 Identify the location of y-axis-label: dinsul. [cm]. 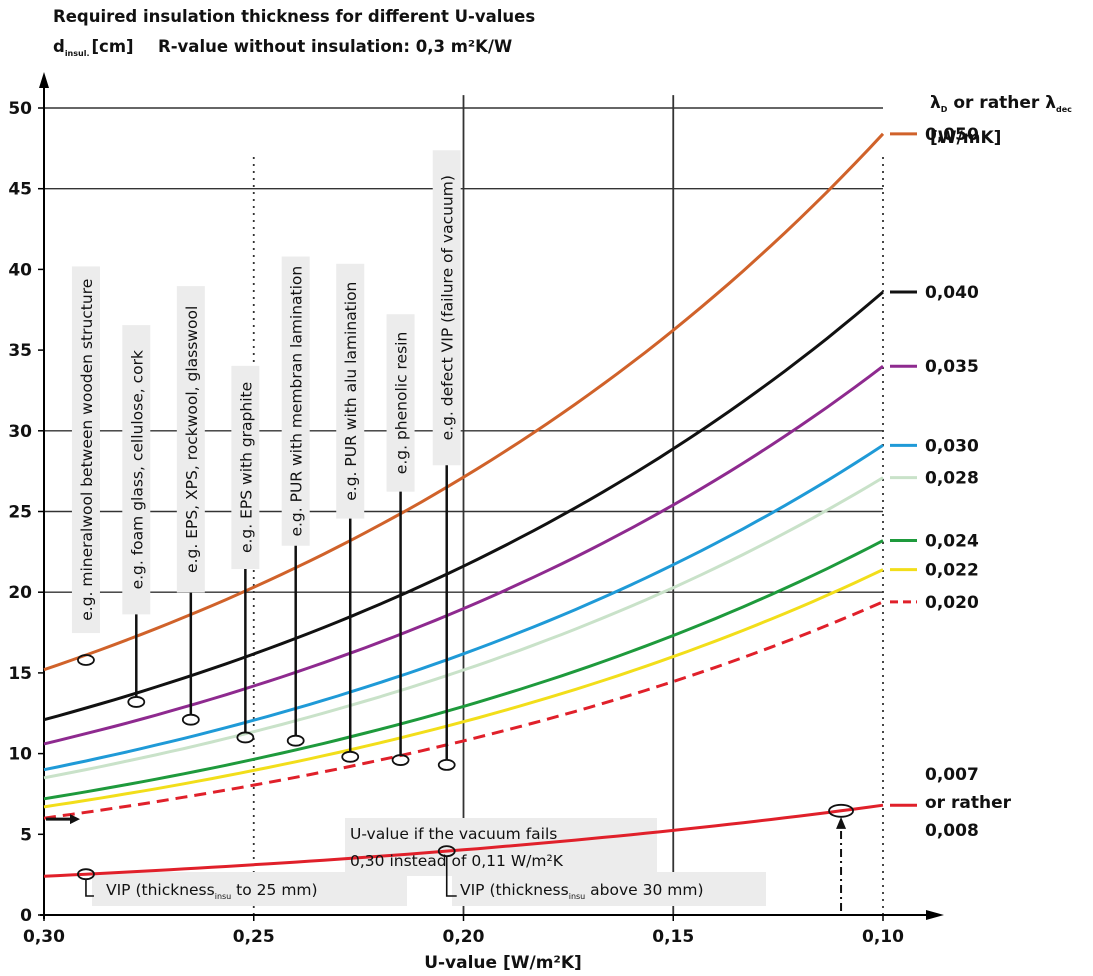
(93, 47).